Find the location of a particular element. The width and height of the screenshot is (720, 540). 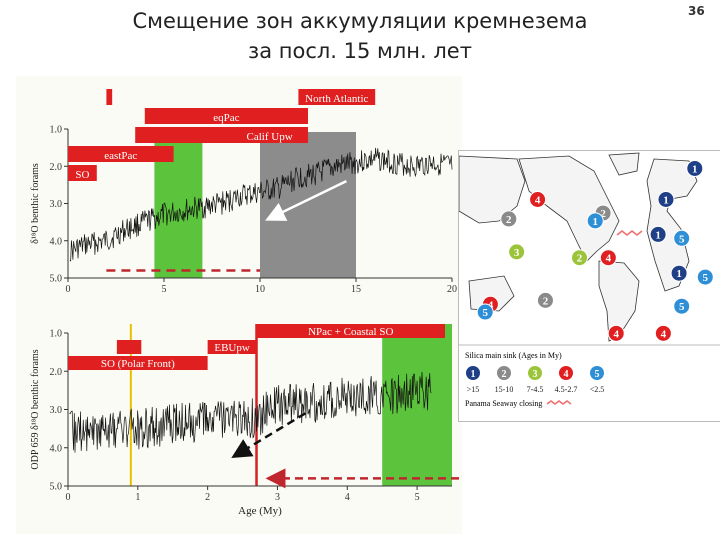

range-bar-label: SO (Polar Front) is located at coordinates (138, 364).